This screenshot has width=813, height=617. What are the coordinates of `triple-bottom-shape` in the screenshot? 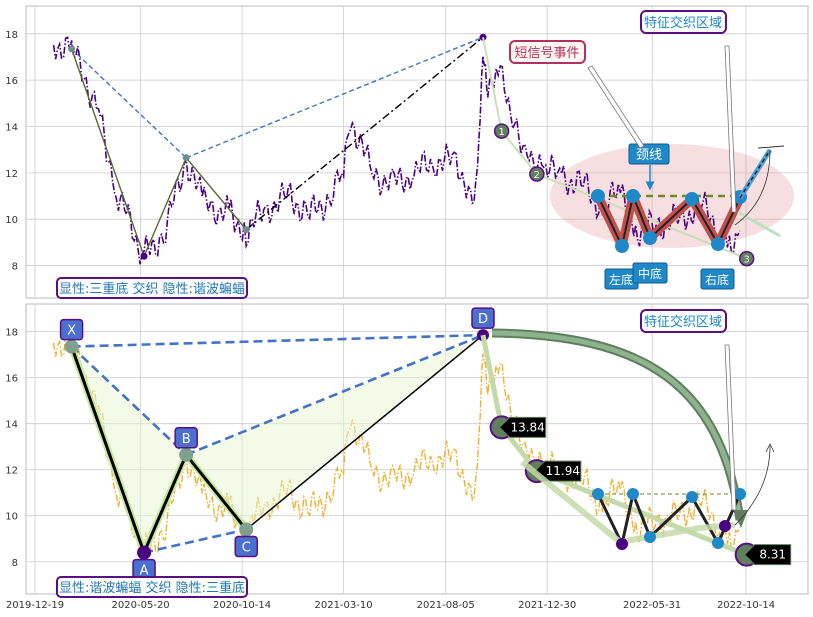 It's located at (688, 199).